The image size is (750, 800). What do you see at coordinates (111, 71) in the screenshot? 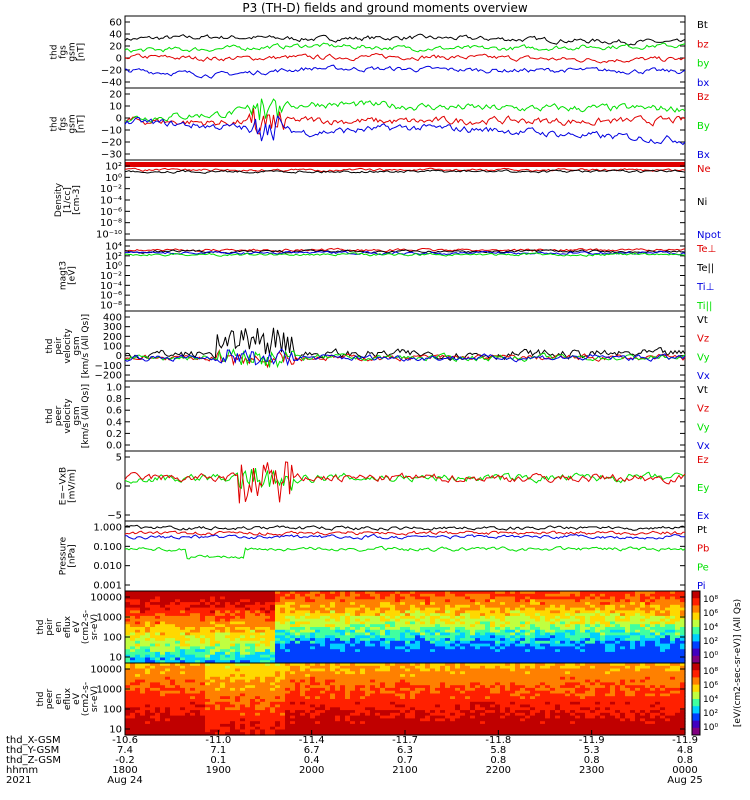
I see `y-tick-label: −20` at bounding box center [111, 71].